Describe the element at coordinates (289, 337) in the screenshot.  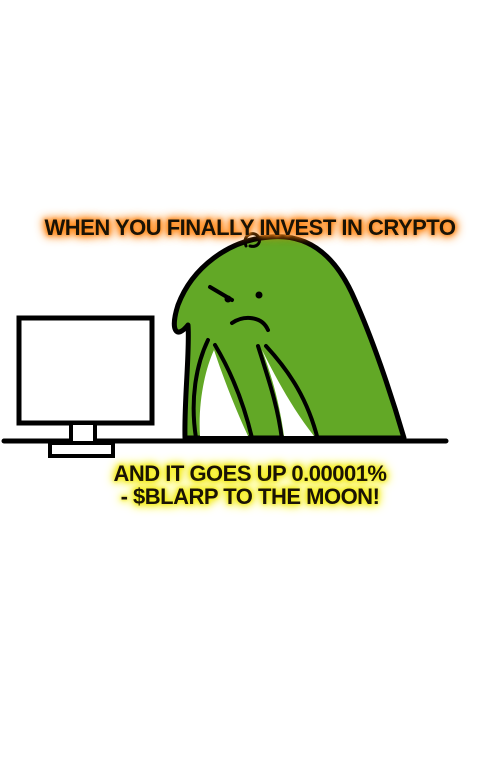
I see `blarp-character` at that location.